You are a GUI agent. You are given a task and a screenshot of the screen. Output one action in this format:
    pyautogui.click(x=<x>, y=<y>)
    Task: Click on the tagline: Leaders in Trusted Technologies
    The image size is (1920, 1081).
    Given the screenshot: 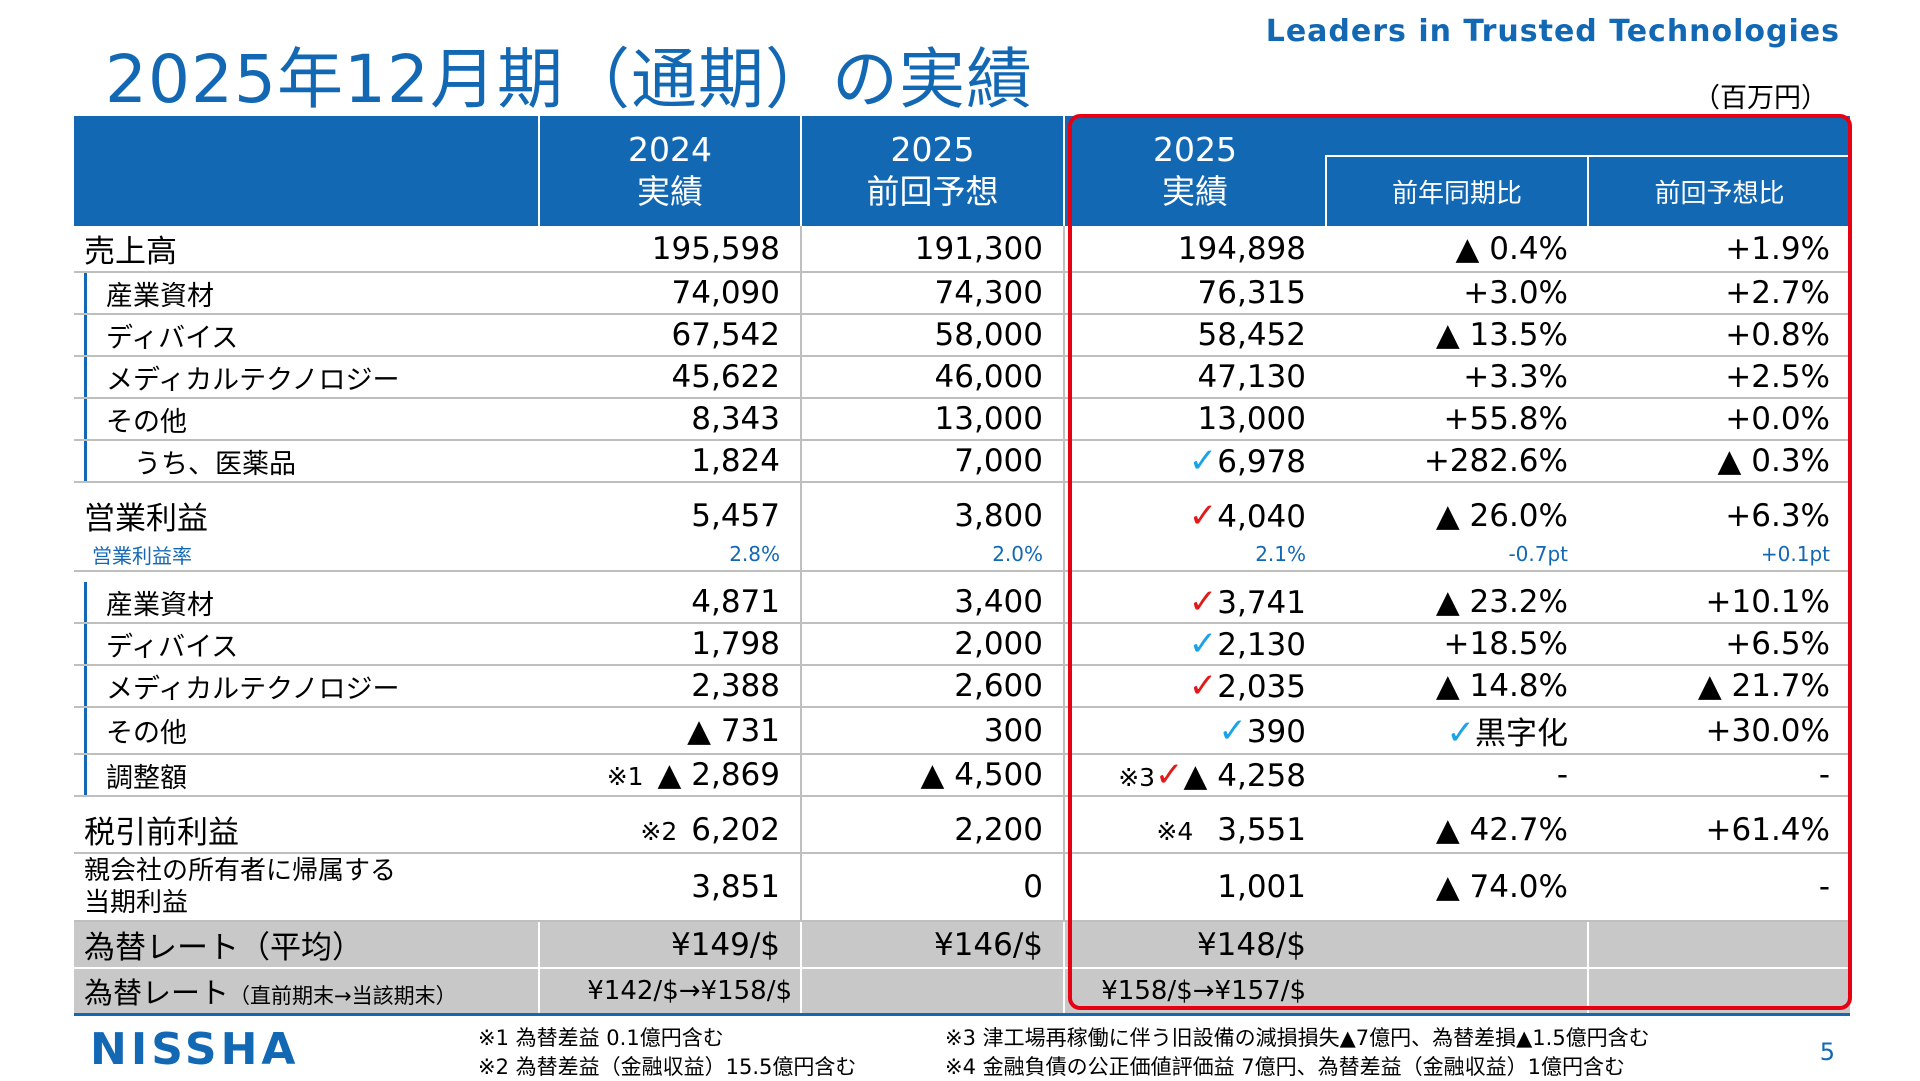 What is the action you would take?
    pyautogui.click(x=1552, y=31)
    